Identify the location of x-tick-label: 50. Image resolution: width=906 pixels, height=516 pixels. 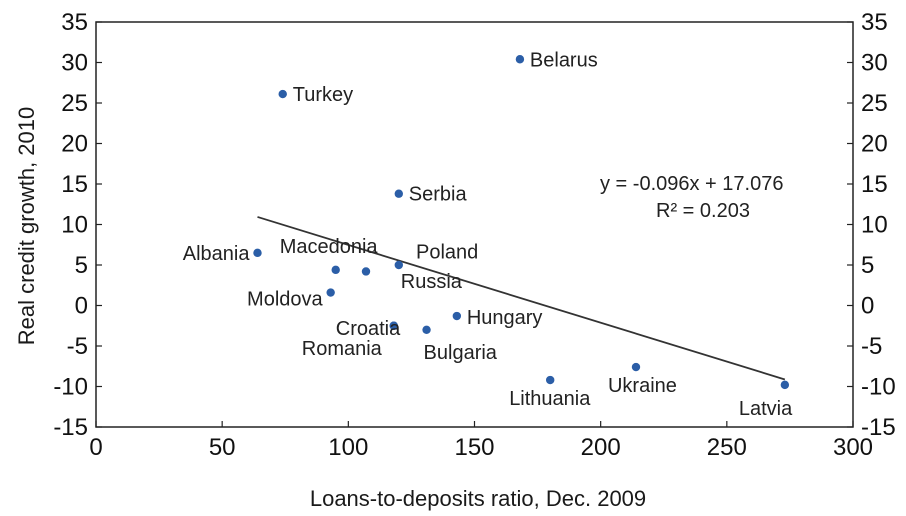
(222, 447).